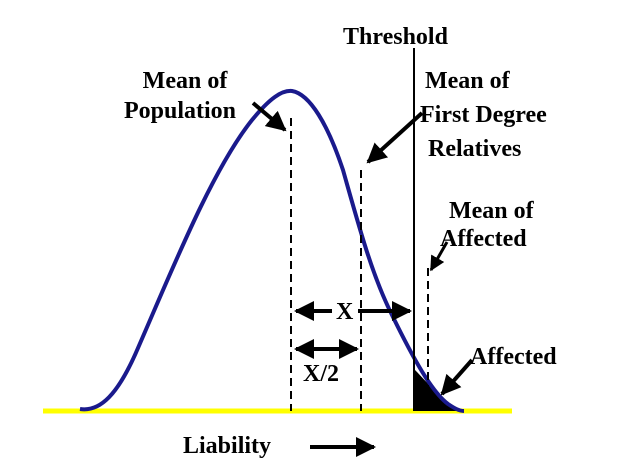 The width and height of the screenshot is (623, 468). I want to click on mean-relatives-label: Mean of First Degree Relatives, so click(486, 115).